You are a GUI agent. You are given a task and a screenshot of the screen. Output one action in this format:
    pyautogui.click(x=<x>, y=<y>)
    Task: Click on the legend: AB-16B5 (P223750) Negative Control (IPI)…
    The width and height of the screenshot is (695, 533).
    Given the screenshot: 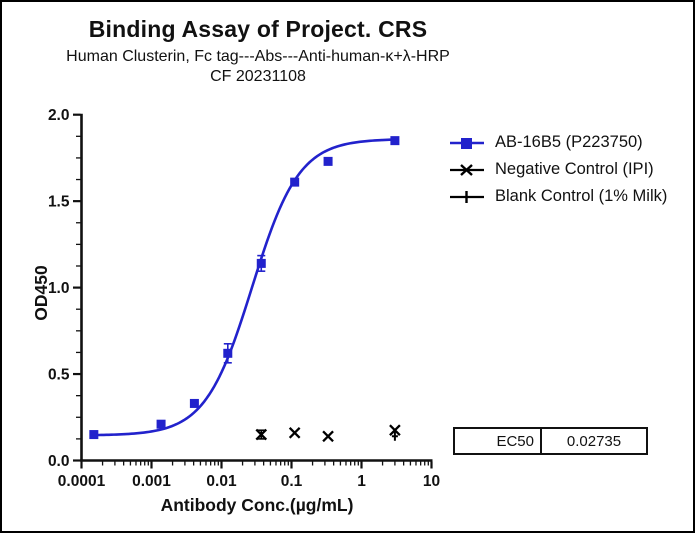 What is the action you would take?
    pyautogui.click(x=558, y=169)
    